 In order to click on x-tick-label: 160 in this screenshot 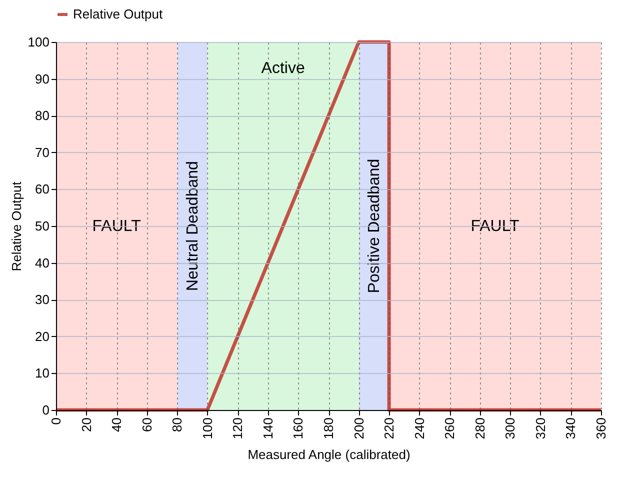, I will do `click(298, 429)`.